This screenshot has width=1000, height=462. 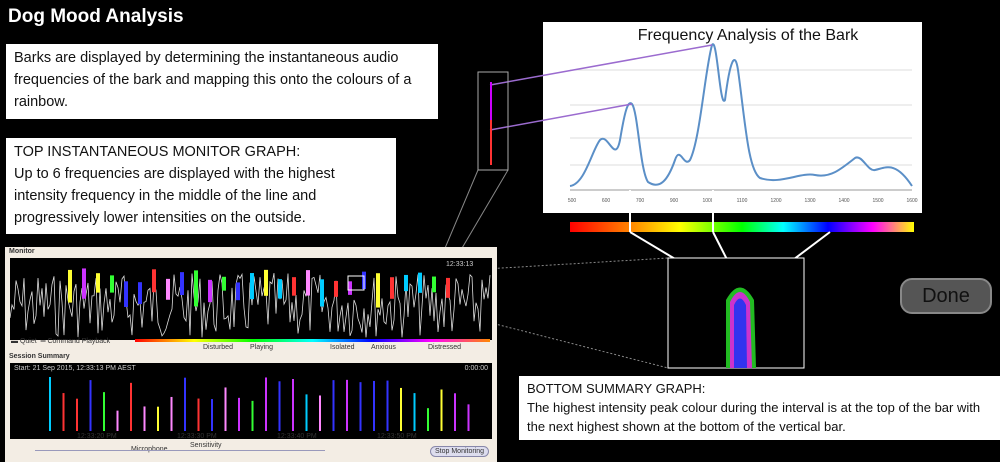 What do you see at coordinates (640, 201) in the screenshot?
I see `x-label: 700` at bounding box center [640, 201].